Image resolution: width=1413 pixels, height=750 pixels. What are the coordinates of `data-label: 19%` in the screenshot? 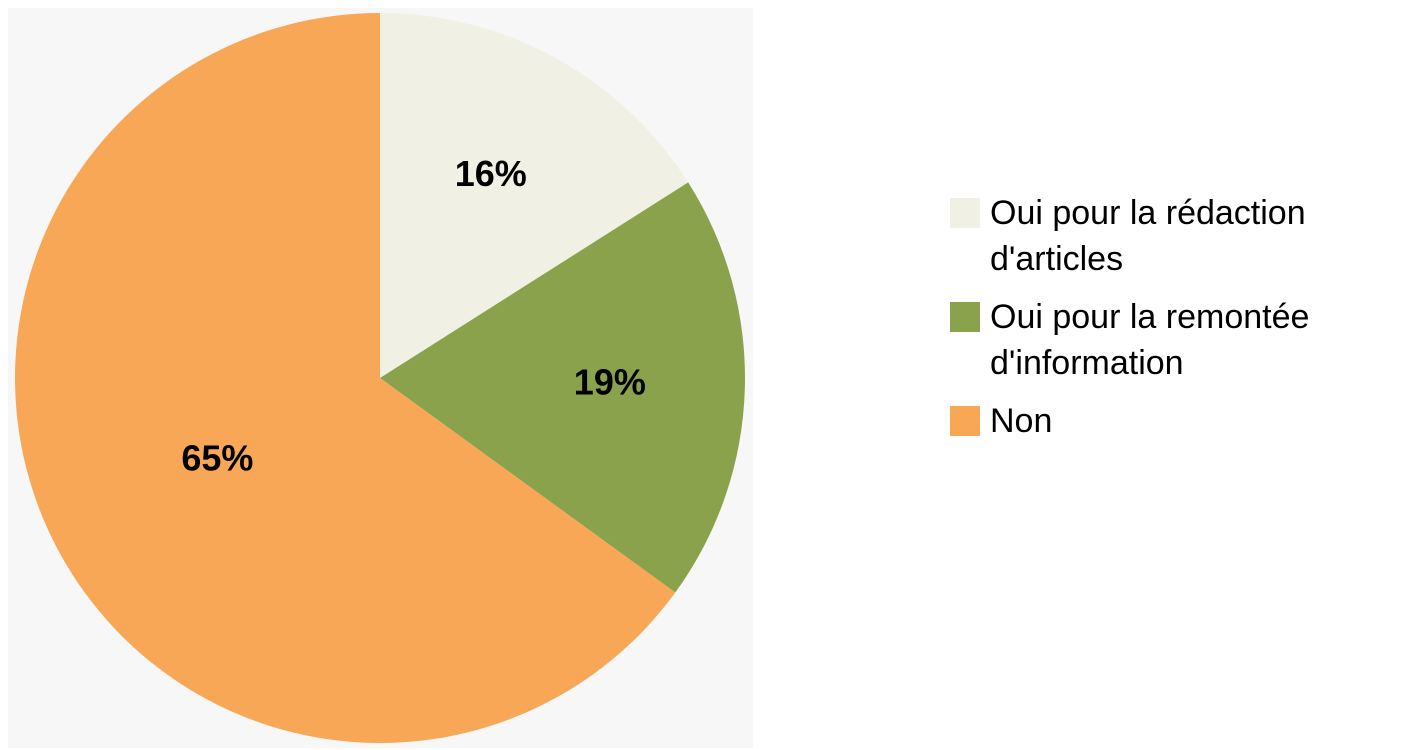 It's located at (610, 382).